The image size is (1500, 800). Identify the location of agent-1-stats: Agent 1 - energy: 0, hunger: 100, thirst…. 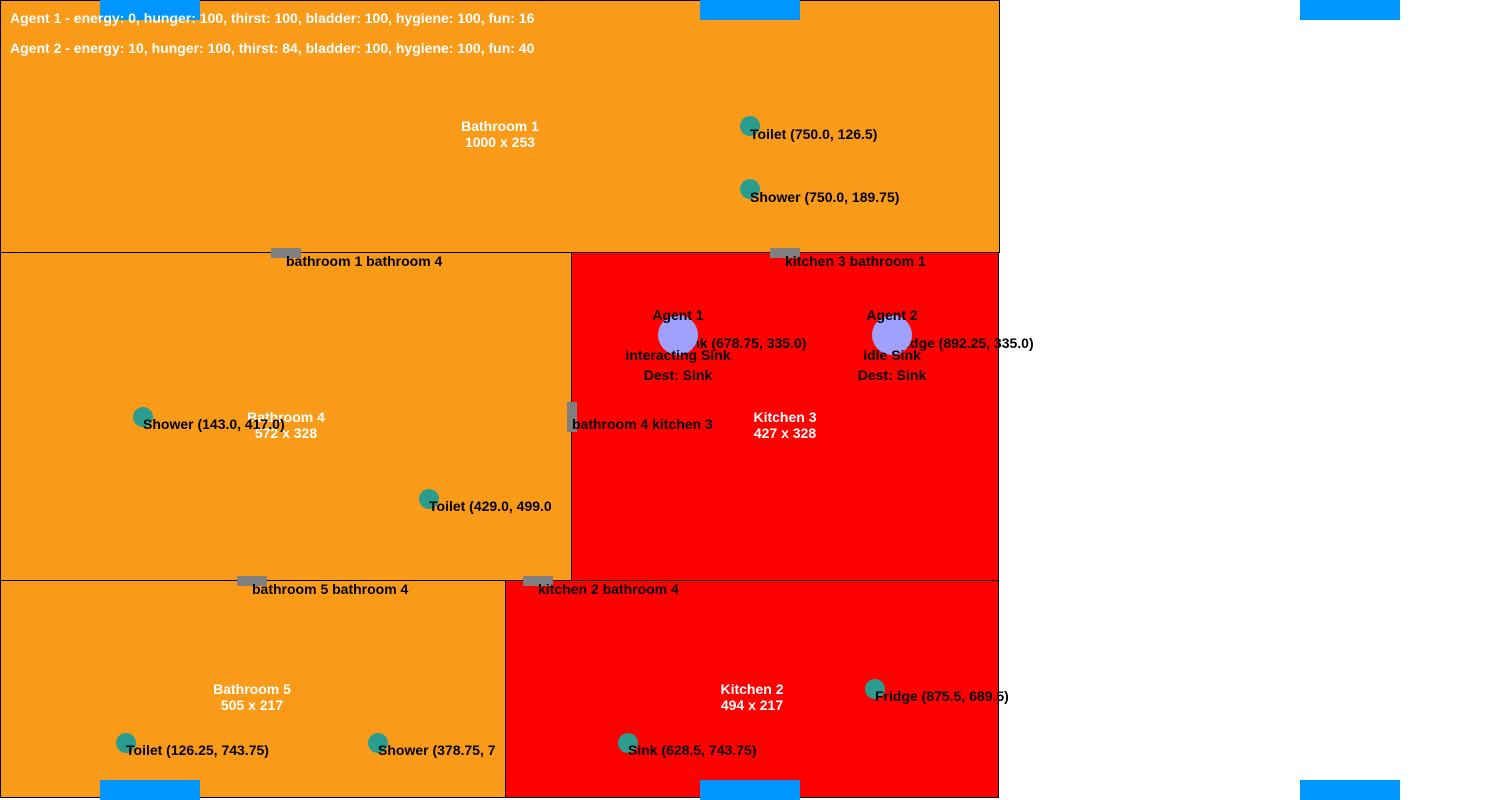
(272, 18).